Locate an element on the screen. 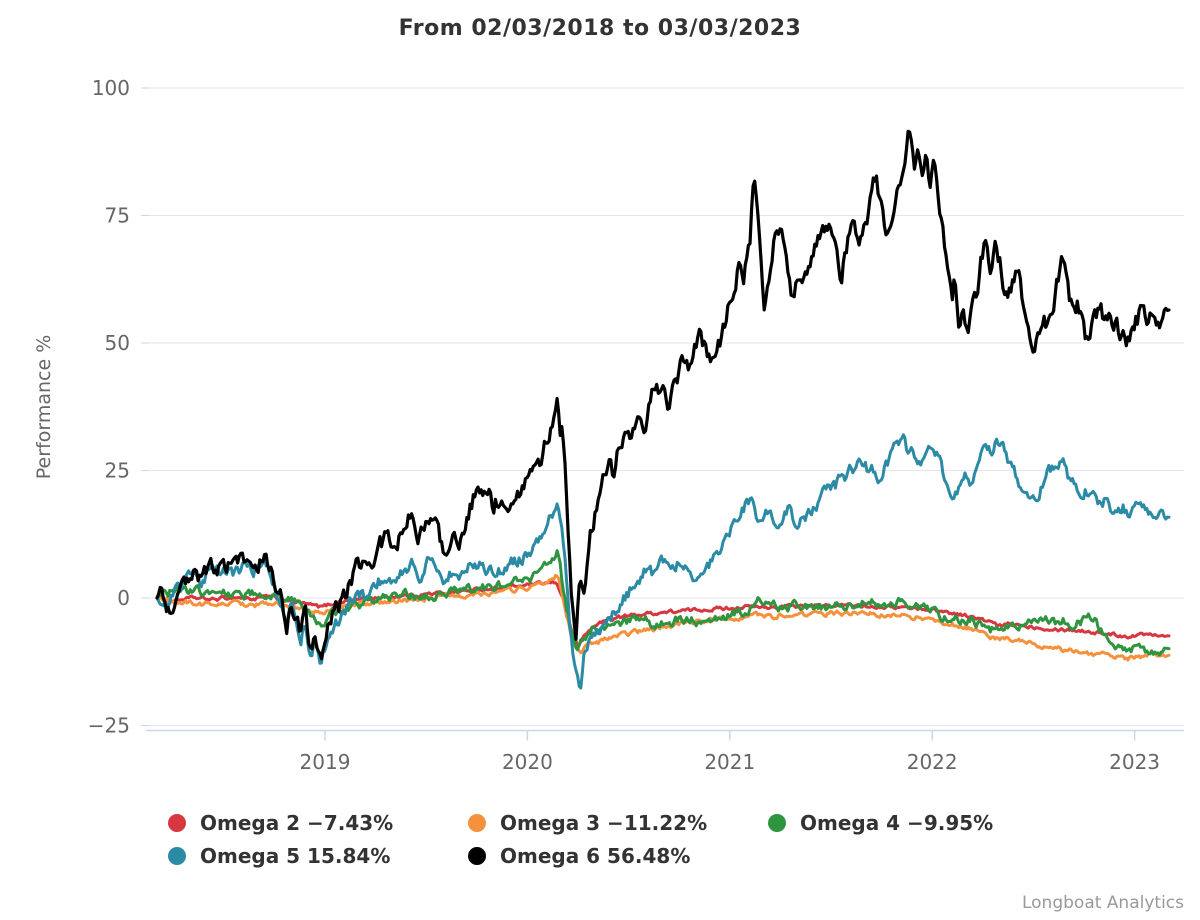 This screenshot has width=1200, height=920. legend-label: Omega 5 15.84% is located at coordinates (295, 855).